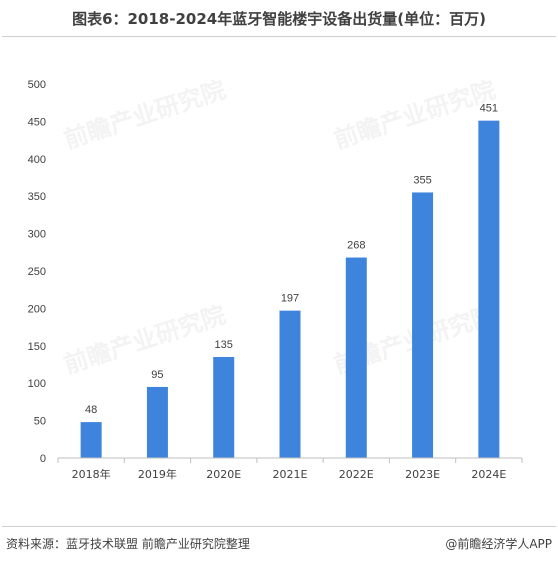 This screenshot has width=558, height=563. Describe the element at coordinates (37, 122) in the screenshot. I see `y-tick-label: 450` at that location.